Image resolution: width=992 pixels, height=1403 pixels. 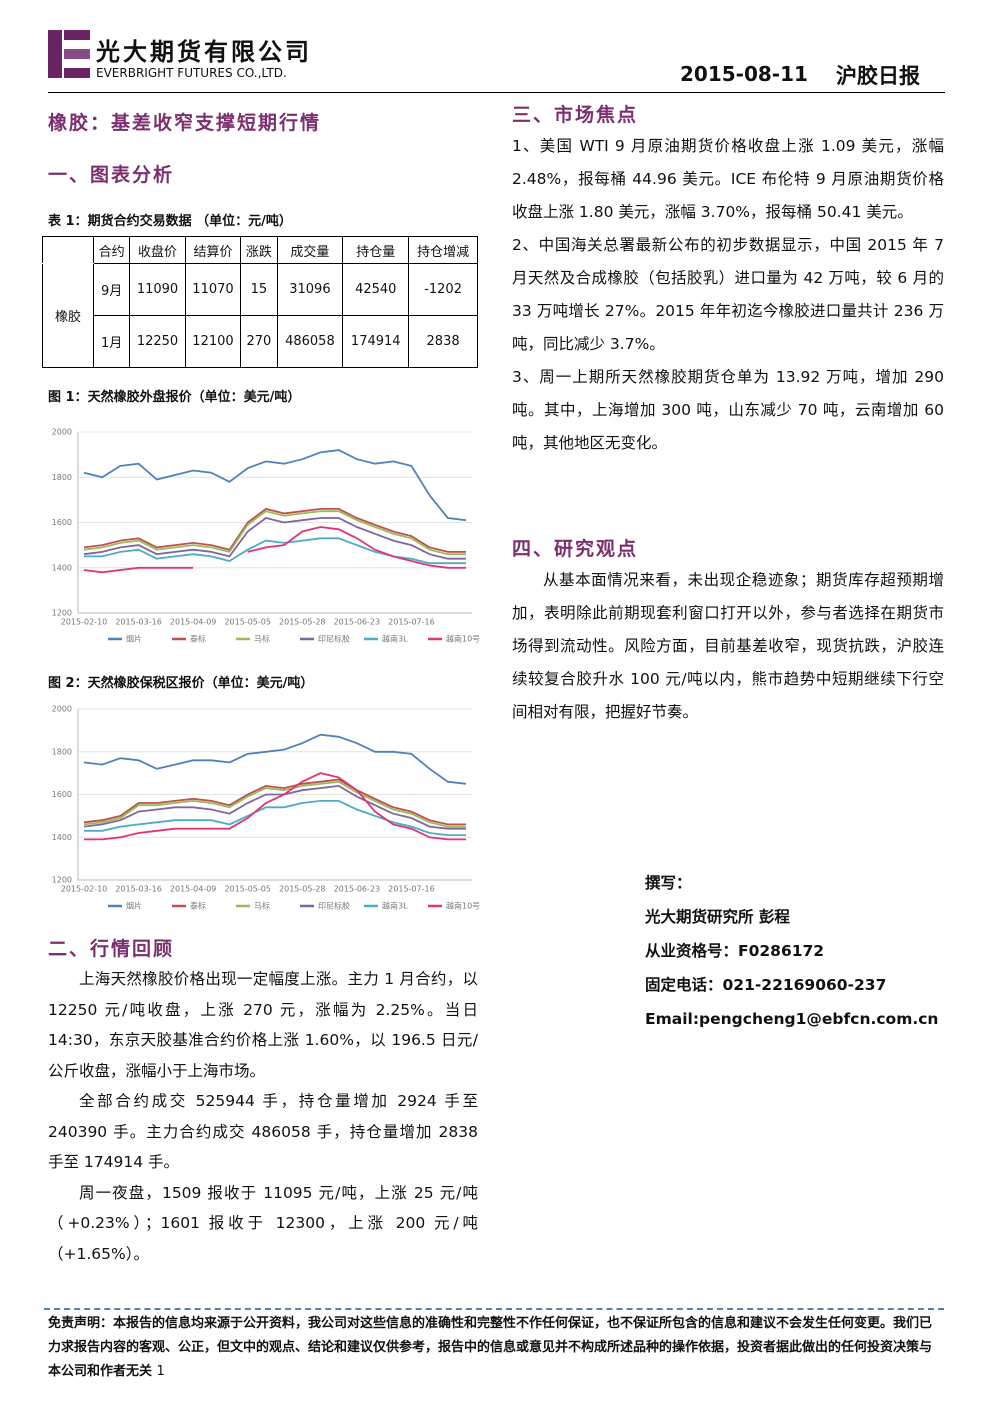 I want to click on doc-title: 橡胶：基差收窄支撑短期行情, so click(x=185, y=123).